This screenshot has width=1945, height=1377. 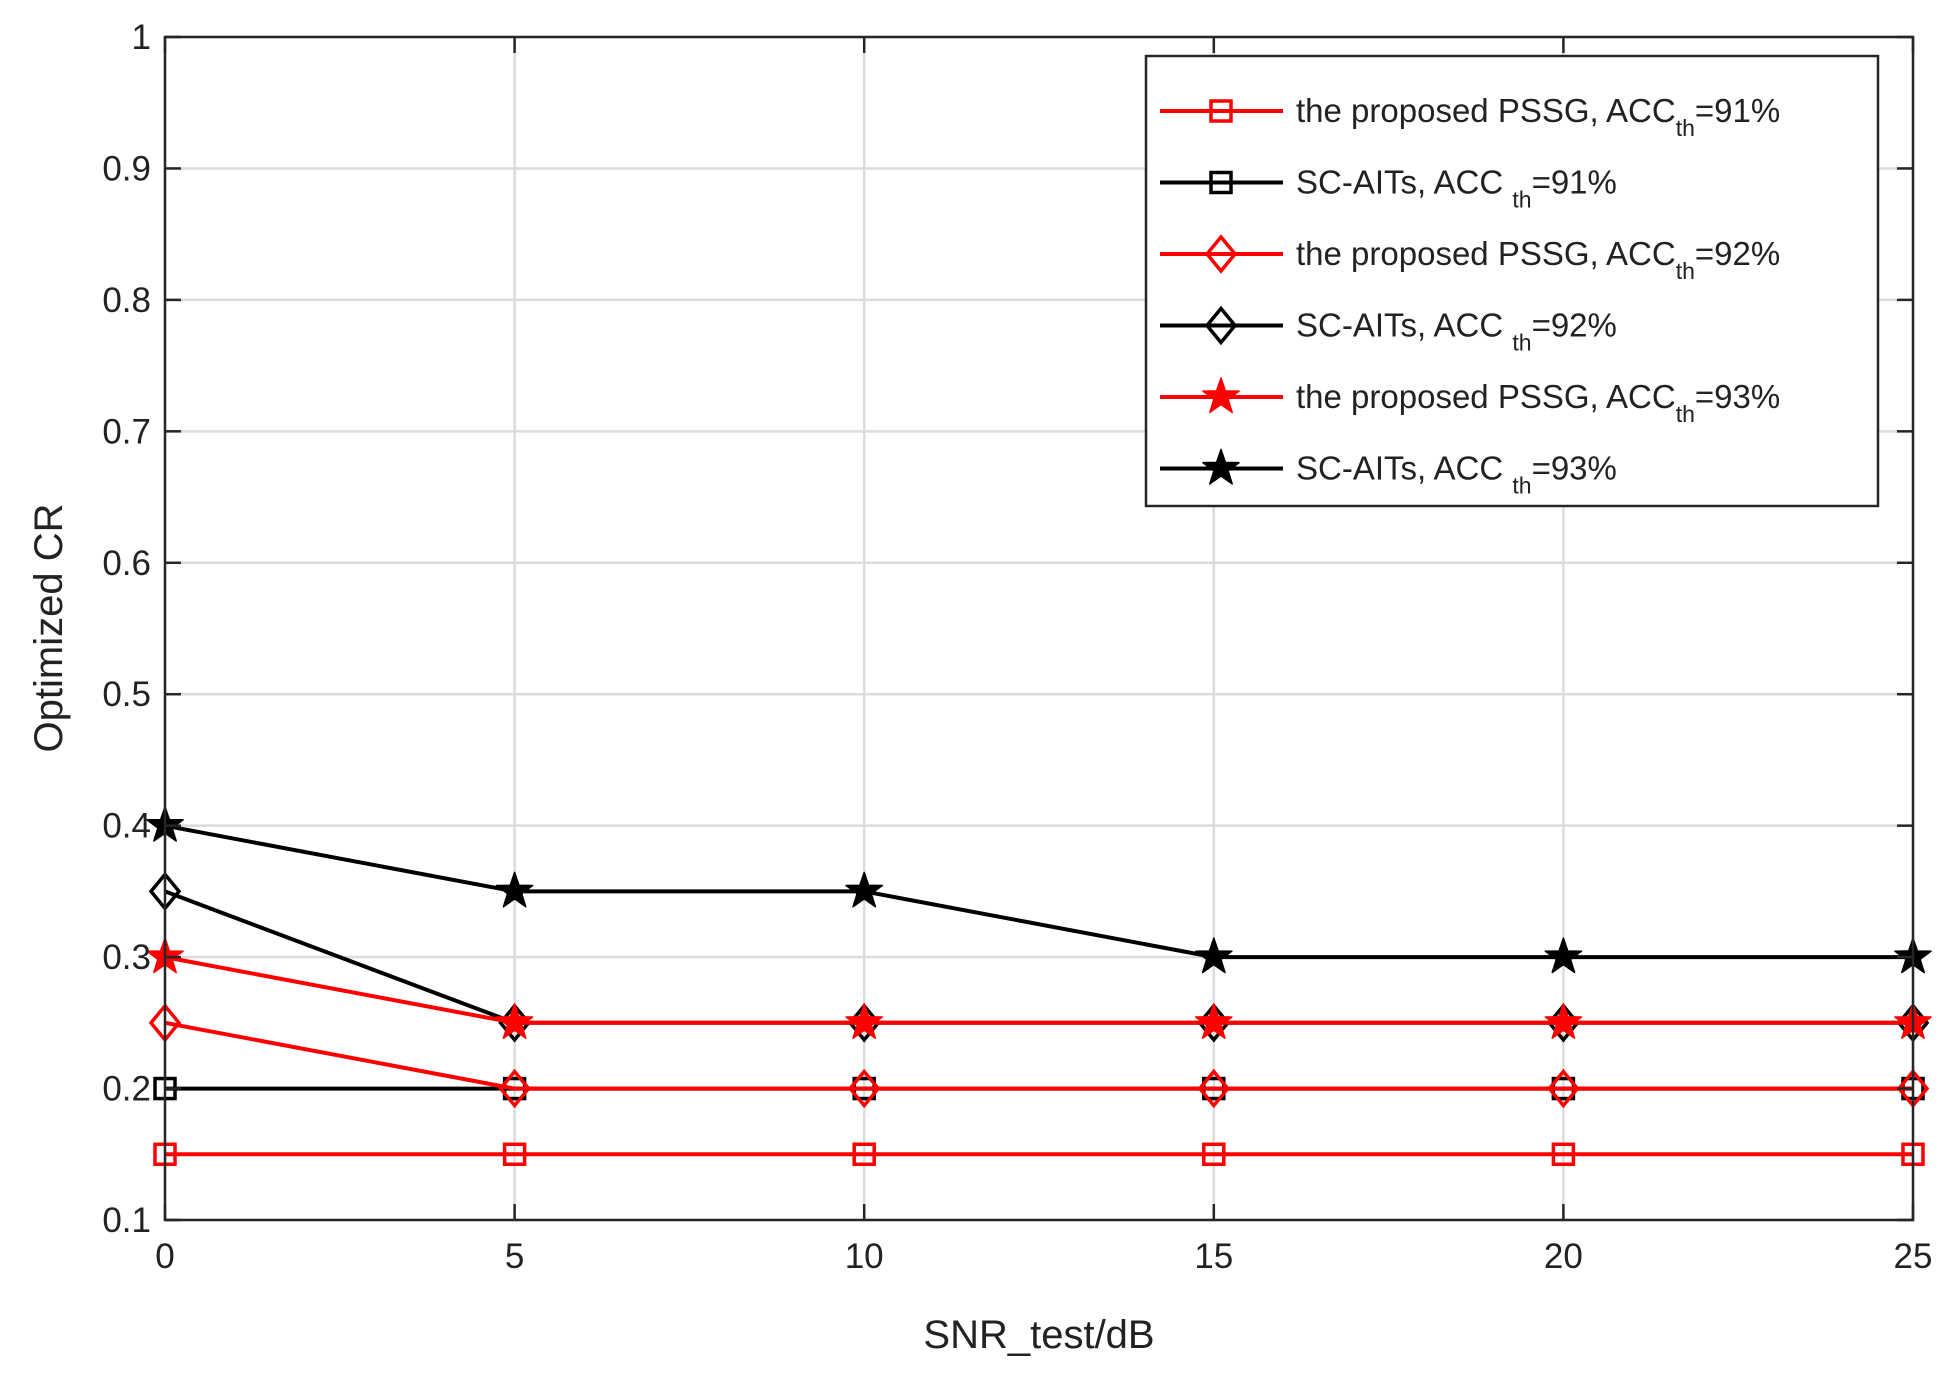 I want to click on legend-entry: SC-AITs, ACC th=91%, so click(x=1388, y=188).